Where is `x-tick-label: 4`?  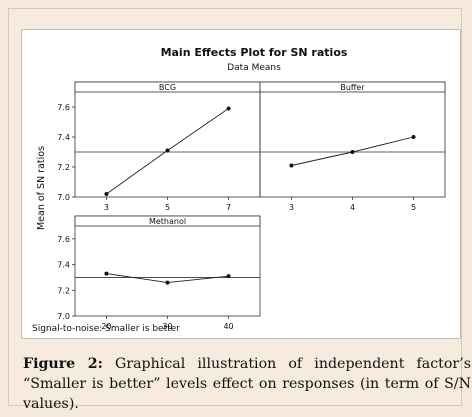 x-tick-label: 4 is located at coordinates (352, 207).